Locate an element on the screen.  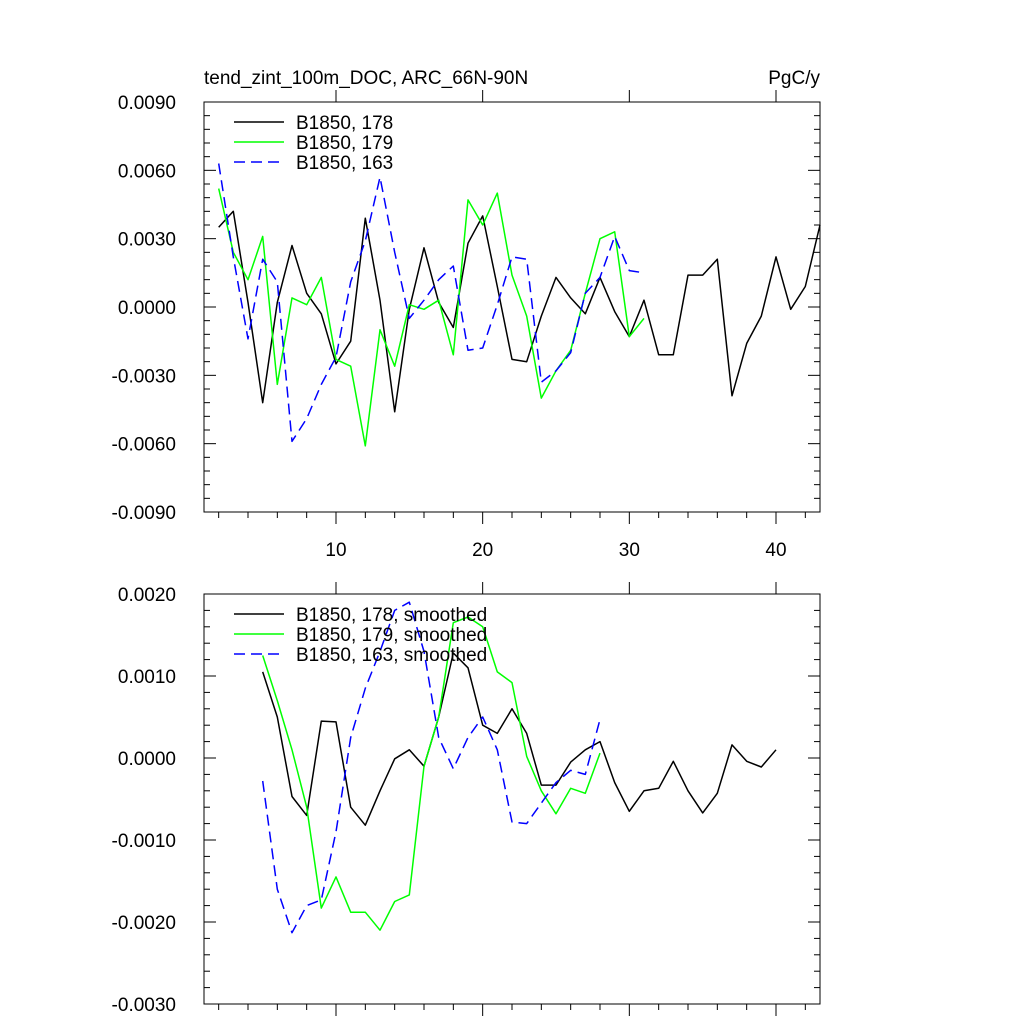
y-tick-label: 0.0030 is located at coordinates (147, 240).